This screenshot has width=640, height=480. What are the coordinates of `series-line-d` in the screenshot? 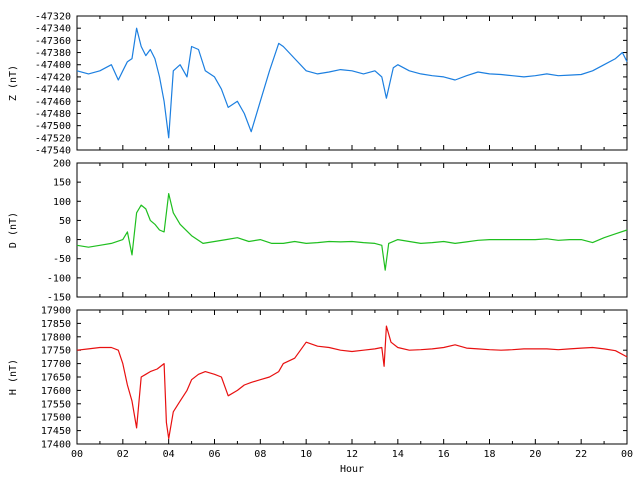 It's located at (352, 232).